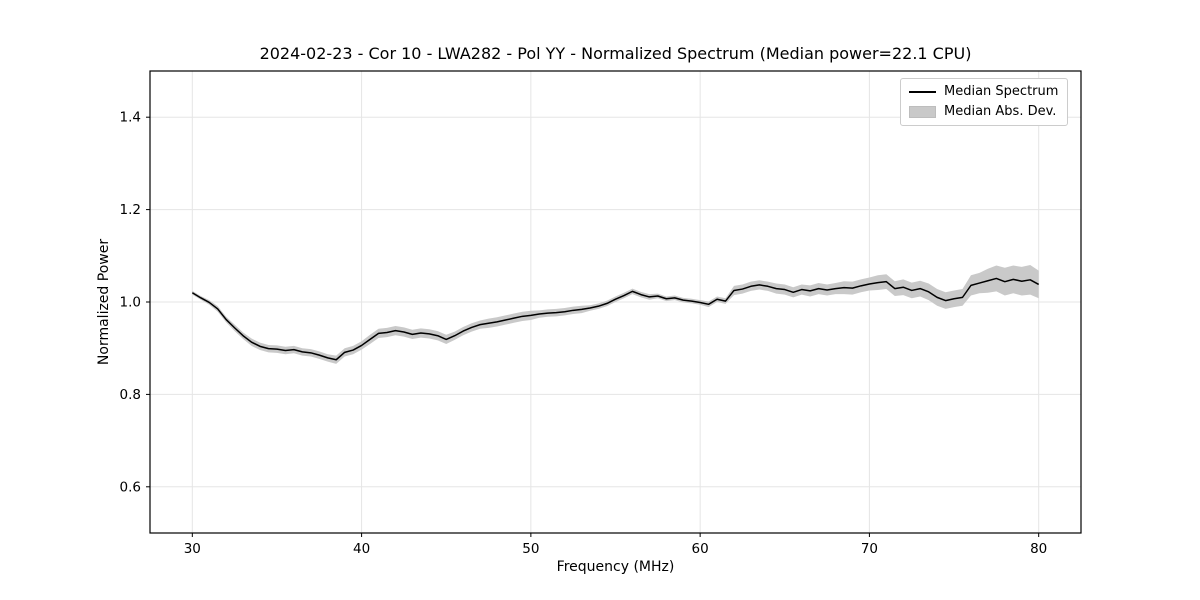 The image size is (1200, 600). What do you see at coordinates (984, 102) in the screenshot?
I see `legend: Median Spectrum Median Abs. Dev.` at bounding box center [984, 102].